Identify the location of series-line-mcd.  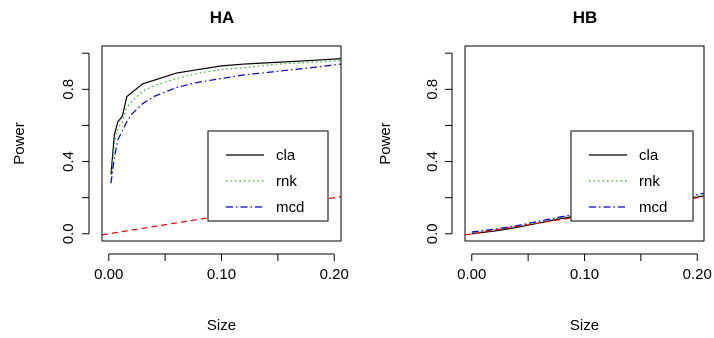
(225, 123).